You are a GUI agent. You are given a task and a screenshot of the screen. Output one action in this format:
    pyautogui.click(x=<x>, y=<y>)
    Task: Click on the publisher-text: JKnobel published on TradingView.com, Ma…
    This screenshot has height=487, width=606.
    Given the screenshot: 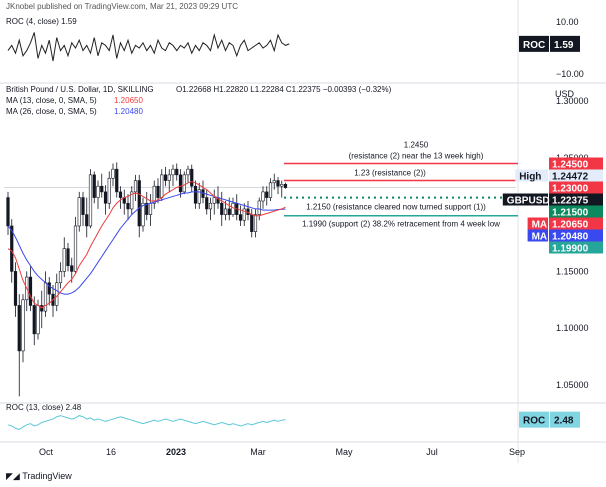 What is the action you would take?
    pyautogui.click(x=122, y=6)
    